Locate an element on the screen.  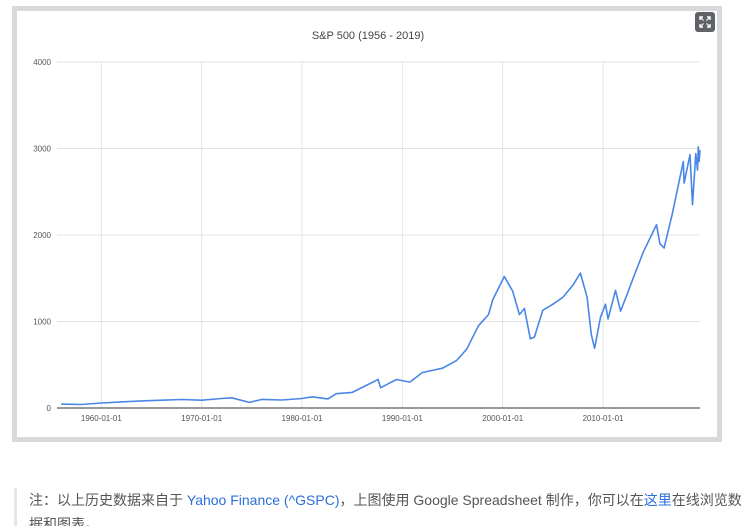
y-tick-label: 1000 is located at coordinates (42, 322).